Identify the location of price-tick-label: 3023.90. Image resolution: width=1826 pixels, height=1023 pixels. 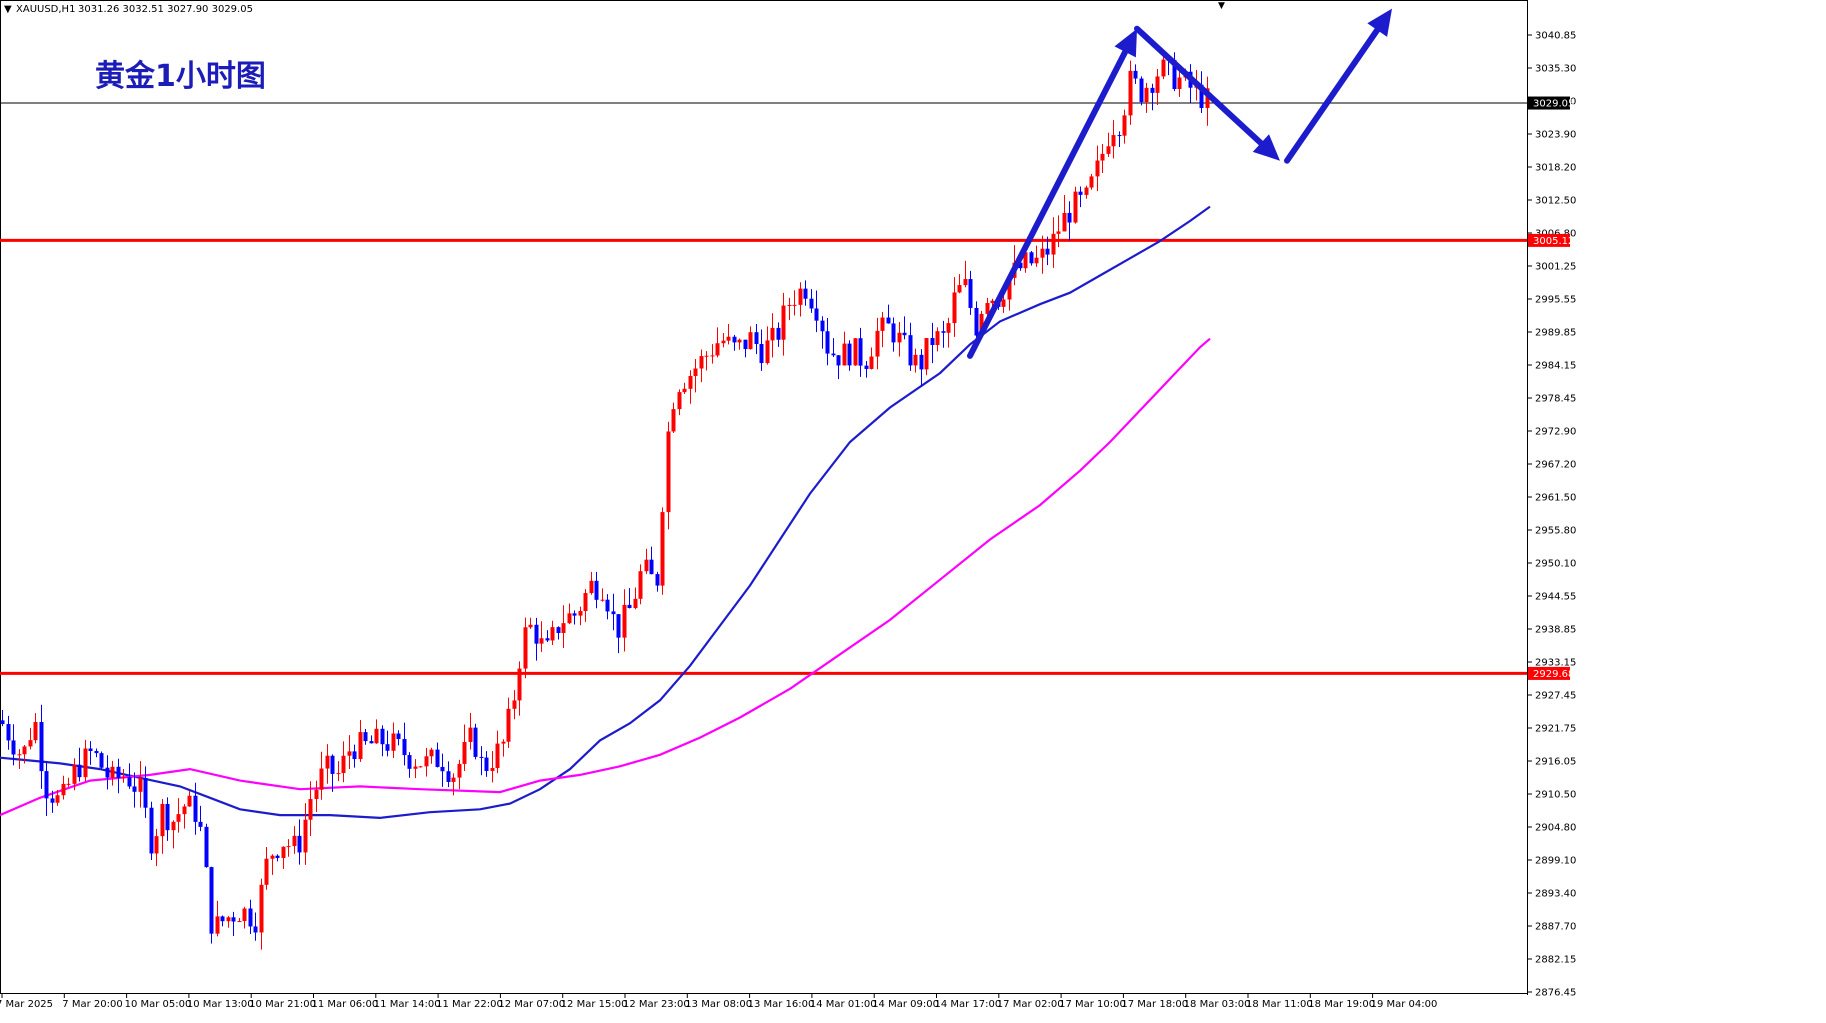
(1555, 135).